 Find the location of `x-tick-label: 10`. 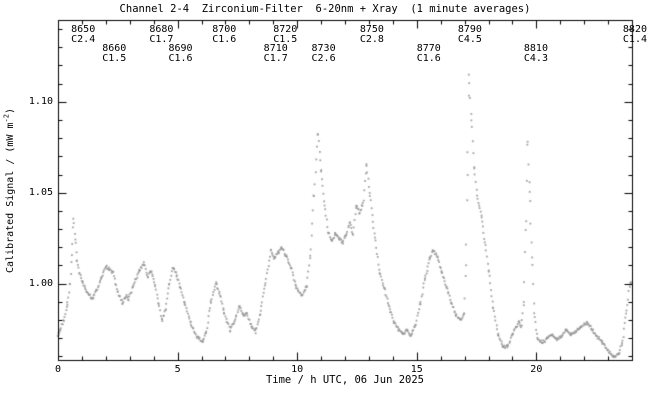

x-tick-label: 10 is located at coordinates (297, 369).